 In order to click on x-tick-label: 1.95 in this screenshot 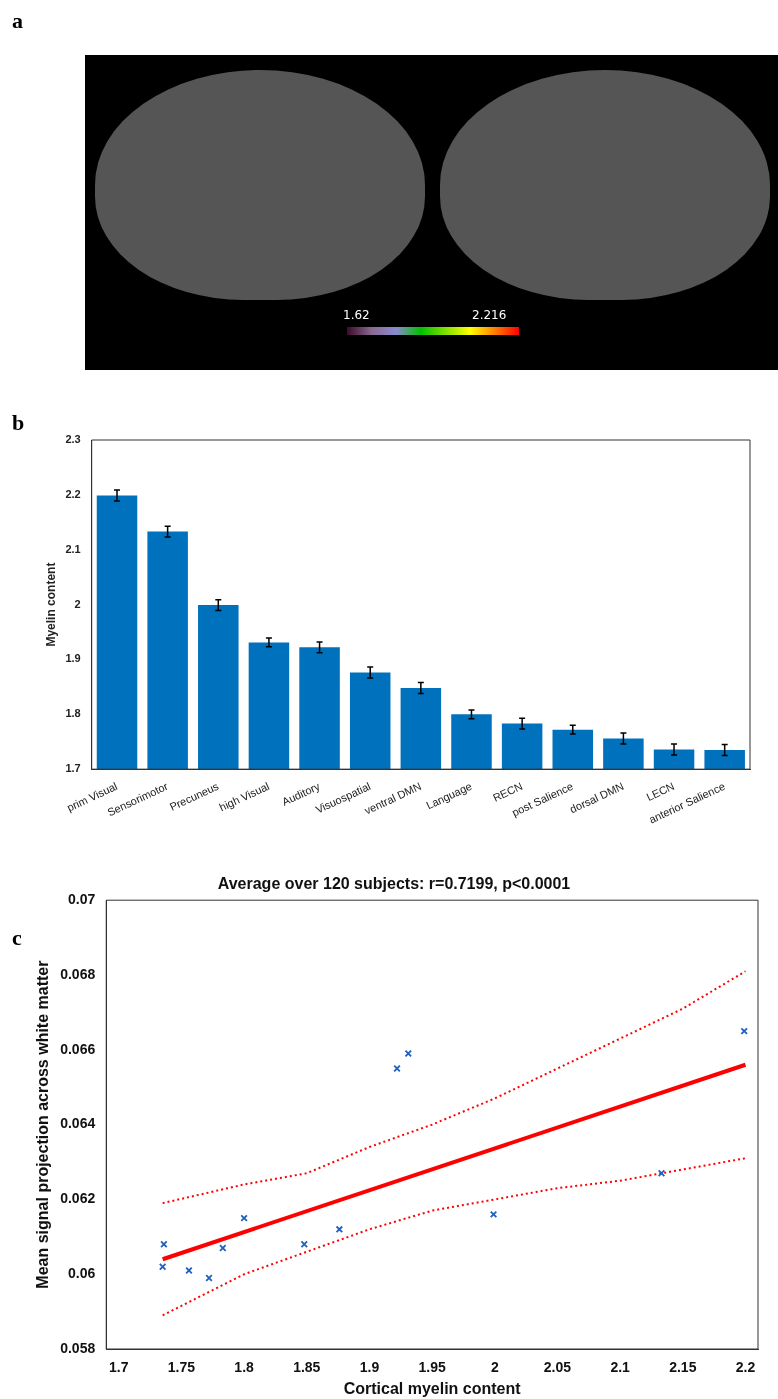, I will do `click(432, 1367)`.